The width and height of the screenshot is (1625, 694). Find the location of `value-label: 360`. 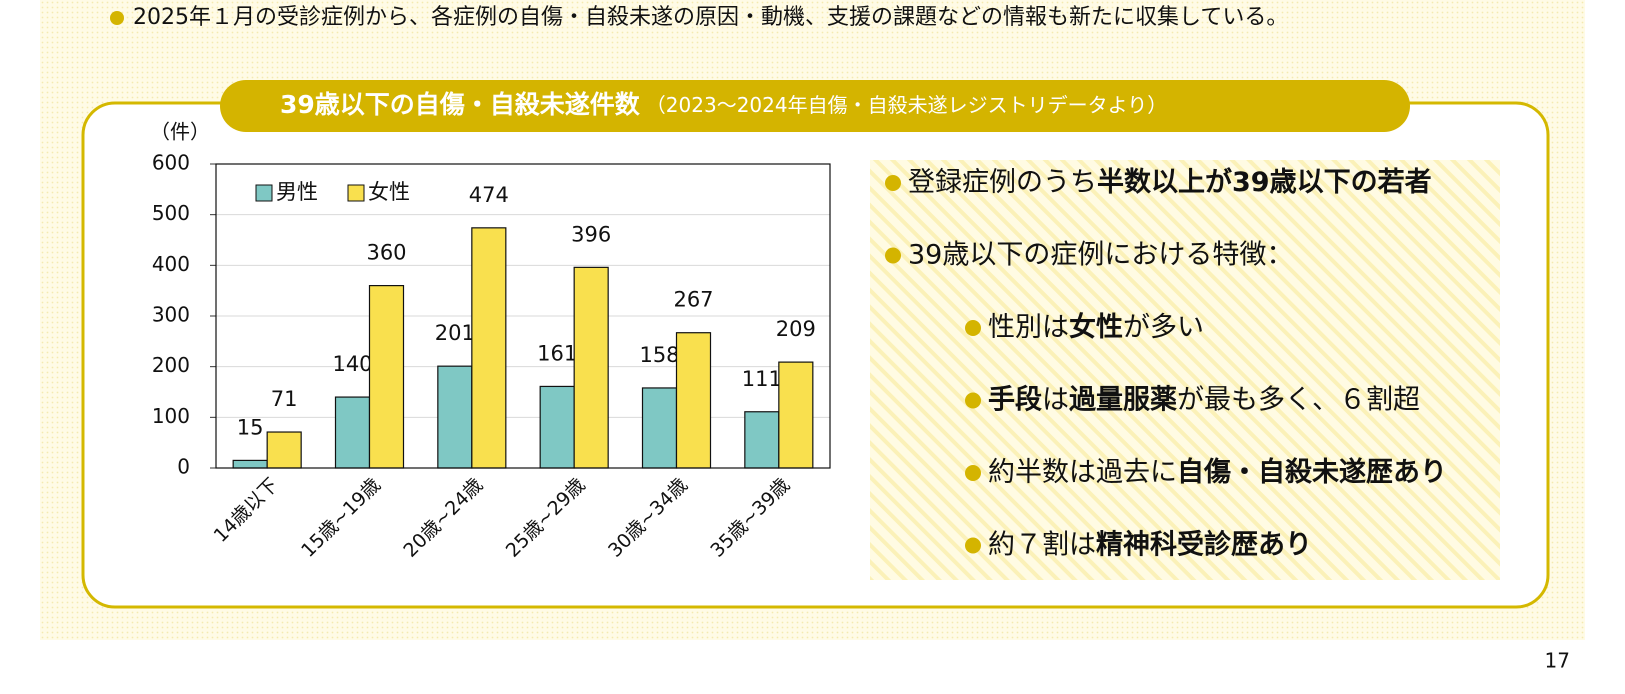

value-label: 360 is located at coordinates (386, 253).